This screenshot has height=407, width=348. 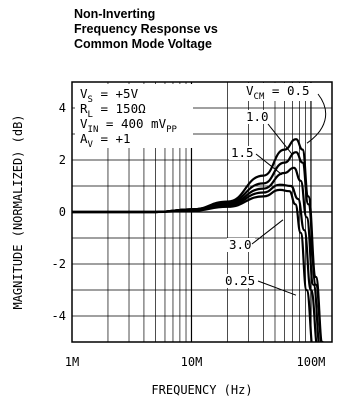 What do you see at coordinates (115, 14) in the screenshot?
I see `chart-title-line-1: Non-Inverting` at bounding box center [115, 14].